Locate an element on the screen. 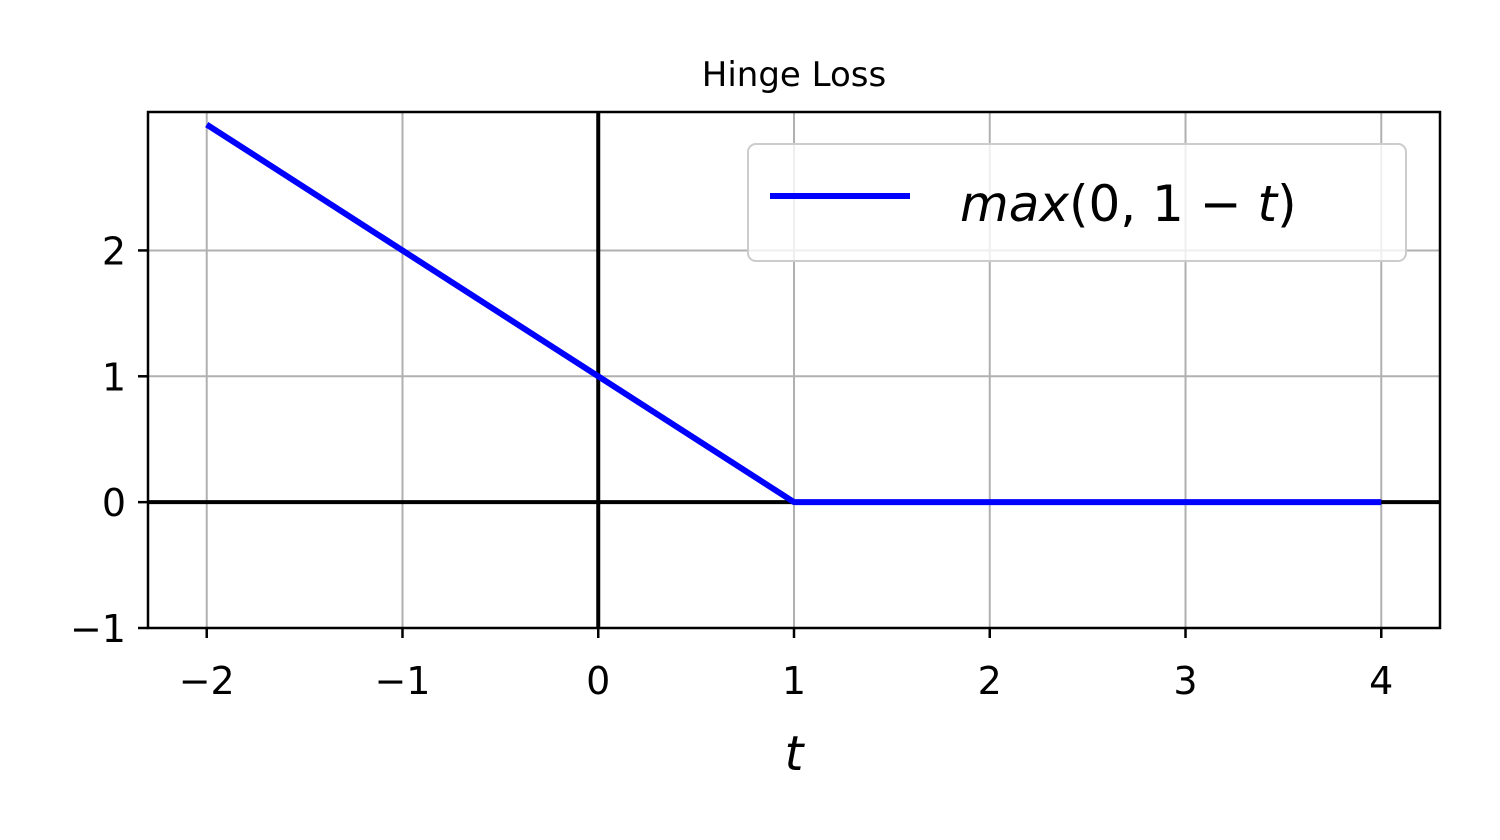  y-tick-label-1: 0 is located at coordinates (114, 503).